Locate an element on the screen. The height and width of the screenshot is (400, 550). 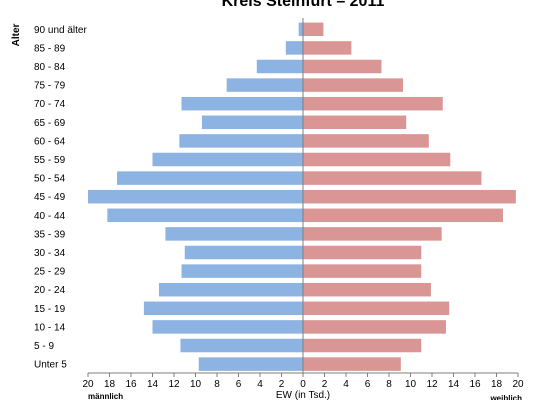
age-group-label: 50 - 54 is located at coordinates (50, 179).